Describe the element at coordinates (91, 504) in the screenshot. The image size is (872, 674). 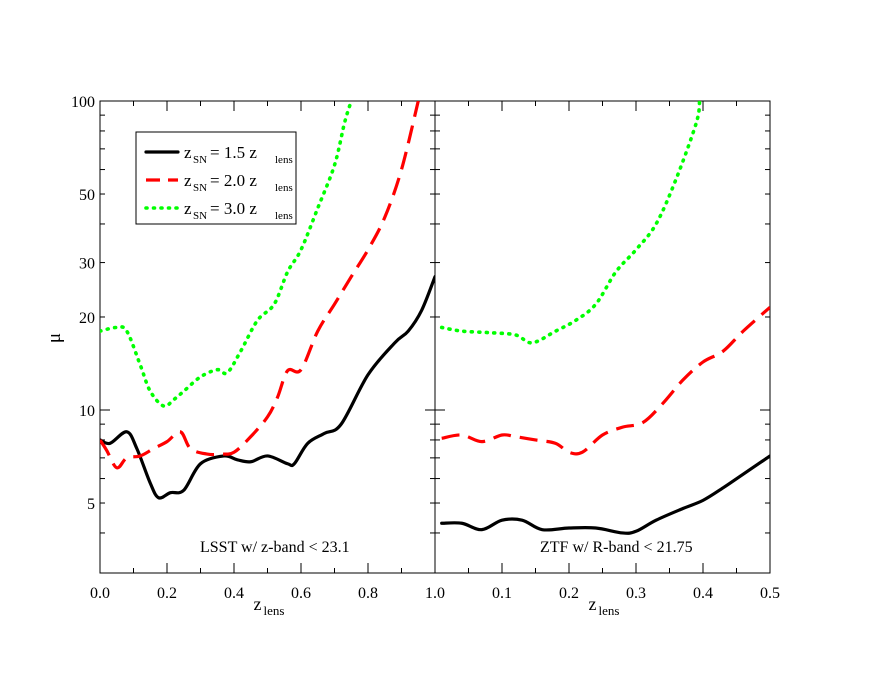
I see `y-tick-label: 5` at that location.